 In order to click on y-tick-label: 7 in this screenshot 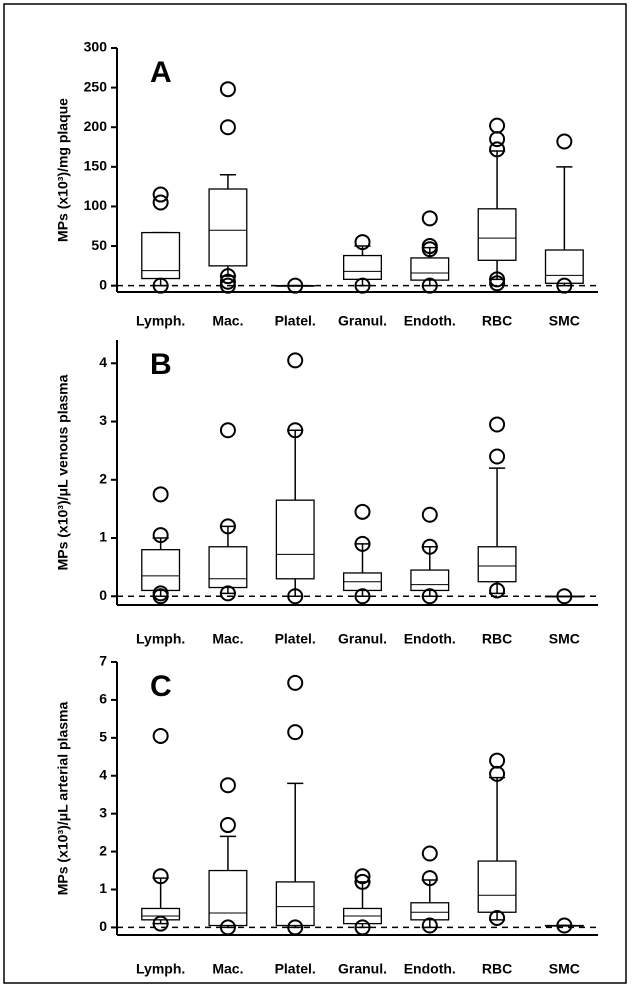, I will do `click(103, 661)`.